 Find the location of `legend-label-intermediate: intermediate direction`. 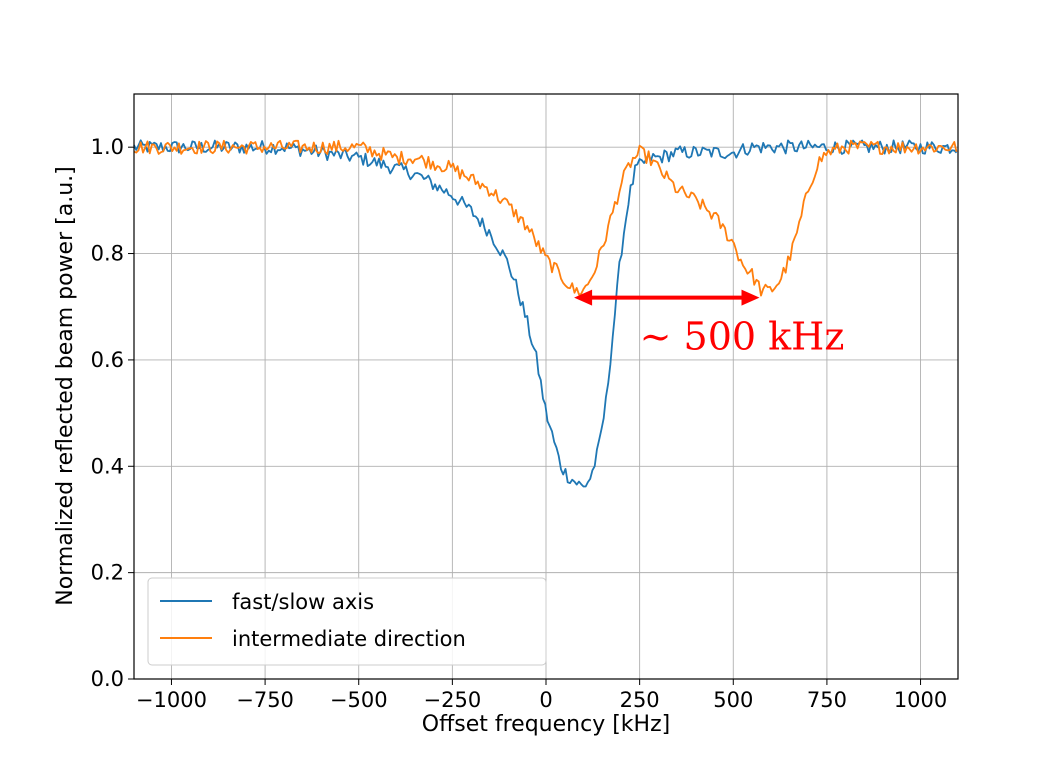

legend-label-intermediate: intermediate direction is located at coordinates (349, 639).